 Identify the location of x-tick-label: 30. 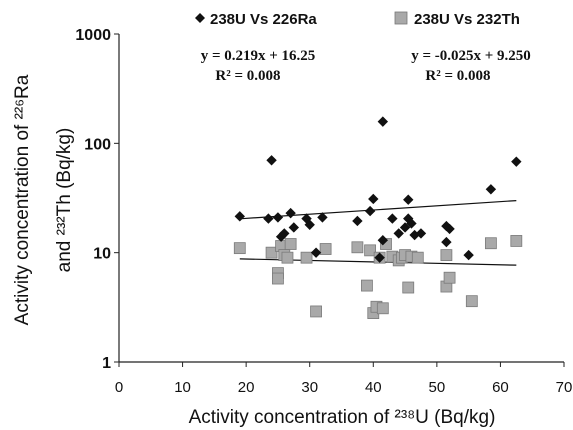
(309, 387).